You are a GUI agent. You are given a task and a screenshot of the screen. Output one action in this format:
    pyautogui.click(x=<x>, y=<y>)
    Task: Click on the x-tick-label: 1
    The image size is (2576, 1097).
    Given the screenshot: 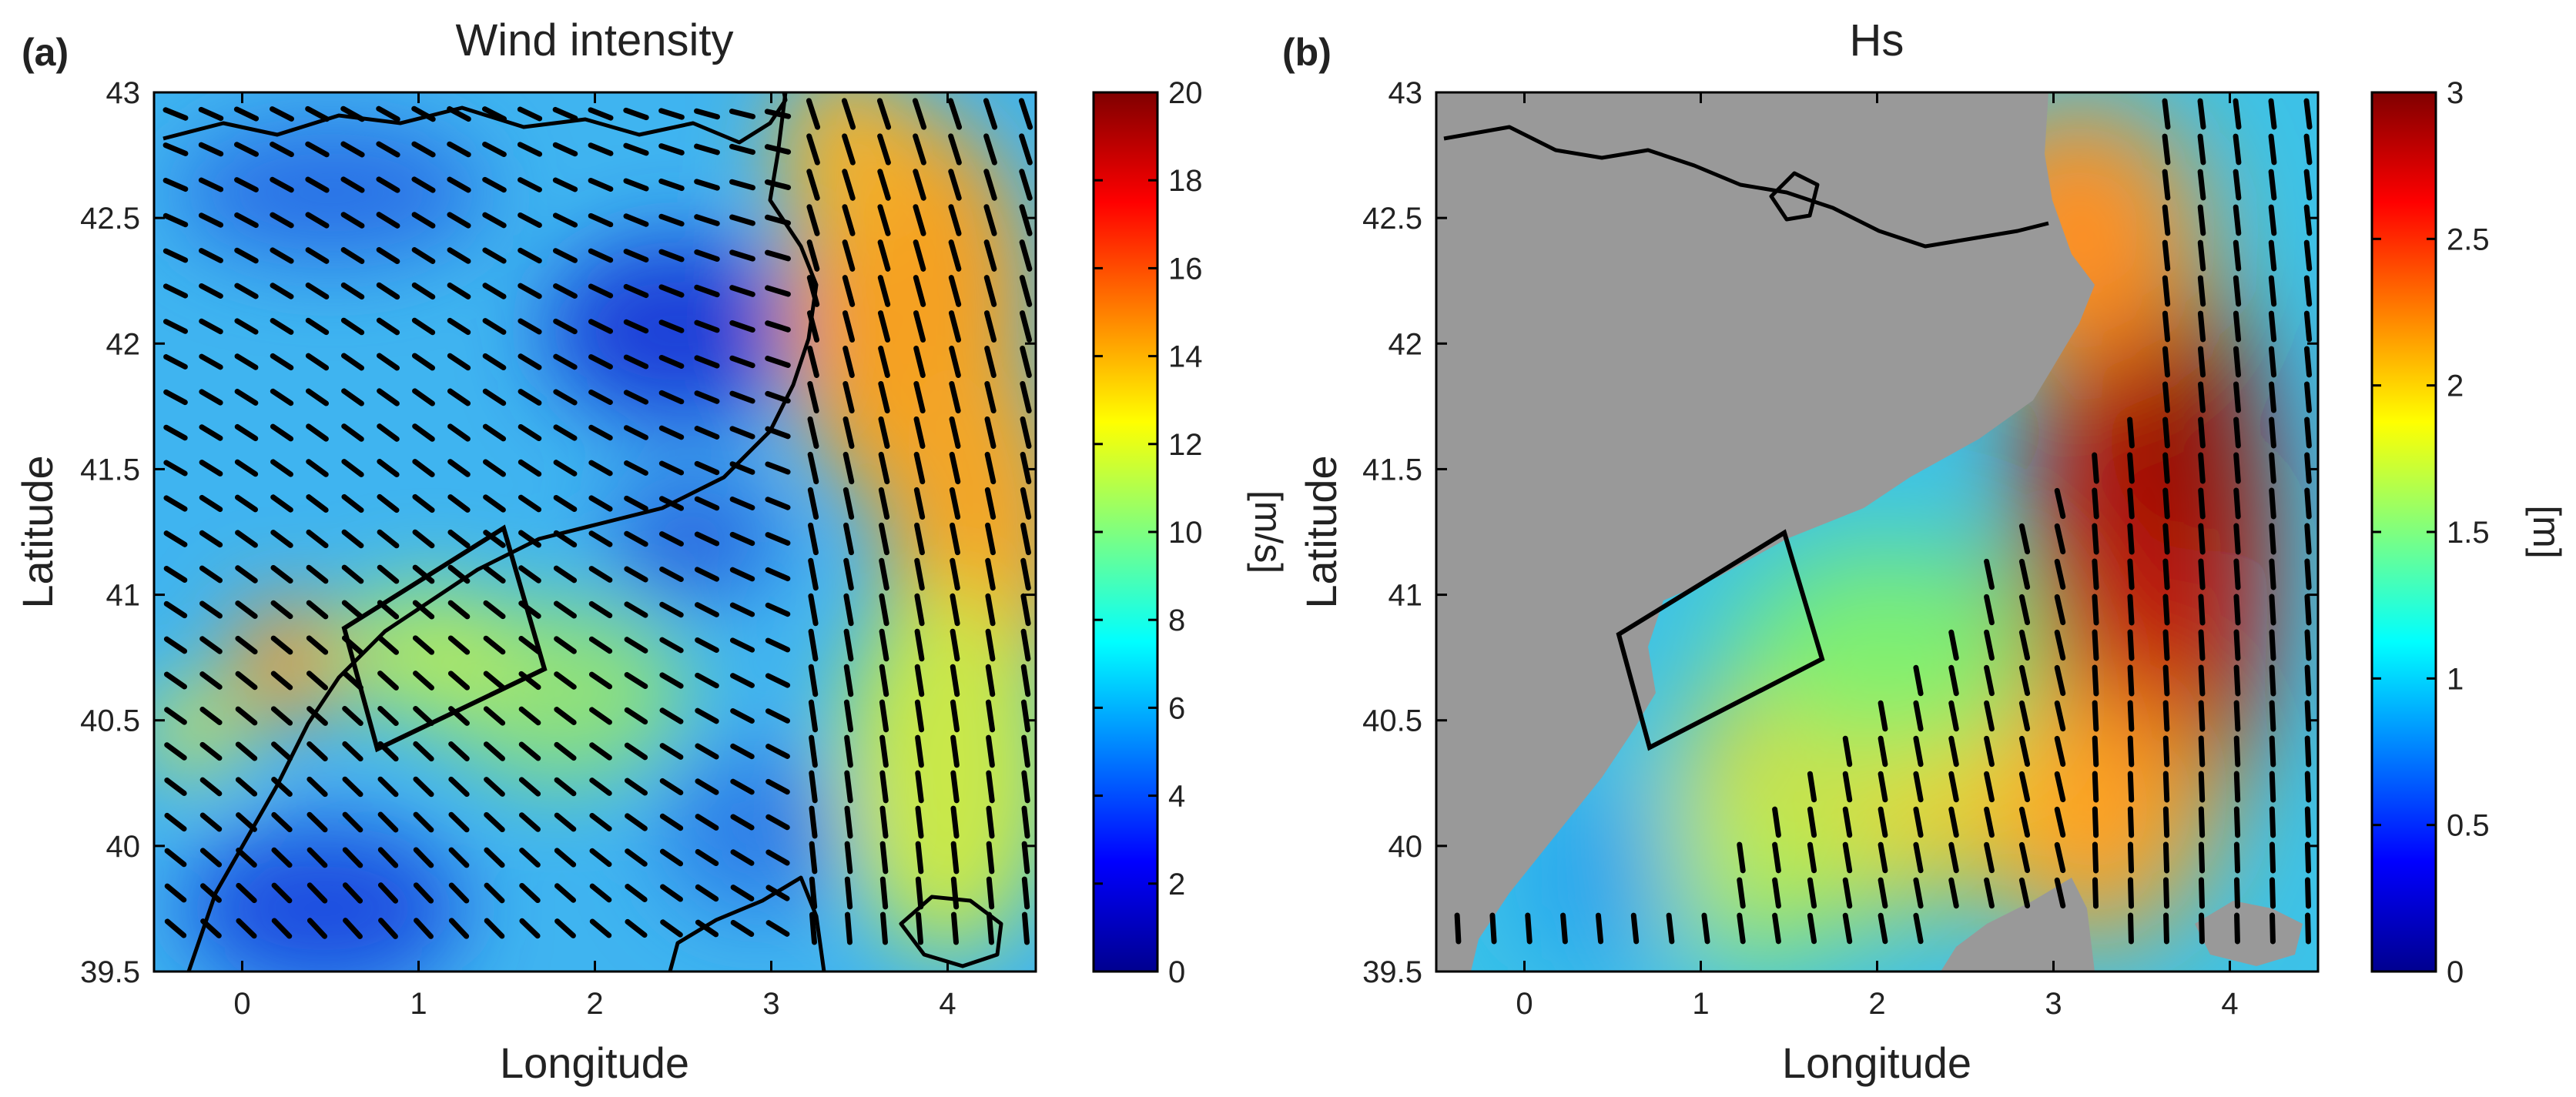 What is the action you would take?
    pyautogui.click(x=418, y=1004)
    